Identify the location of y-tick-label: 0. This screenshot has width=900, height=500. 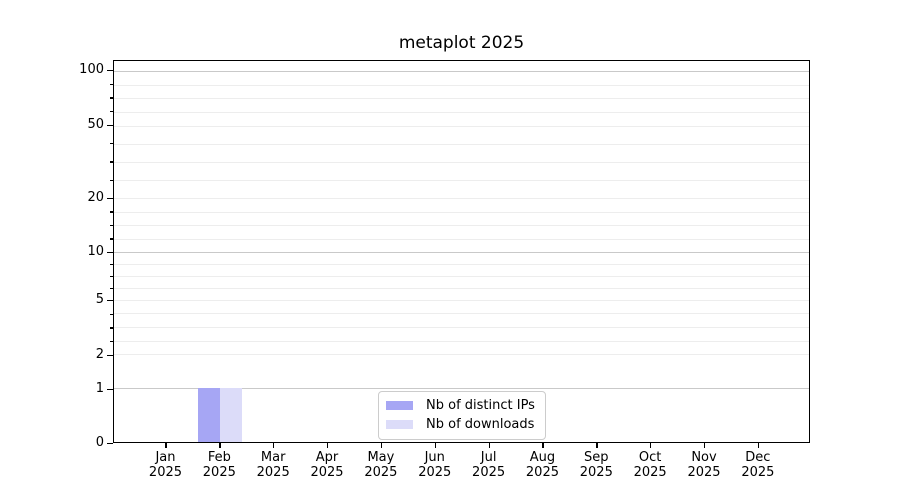
(99, 442).